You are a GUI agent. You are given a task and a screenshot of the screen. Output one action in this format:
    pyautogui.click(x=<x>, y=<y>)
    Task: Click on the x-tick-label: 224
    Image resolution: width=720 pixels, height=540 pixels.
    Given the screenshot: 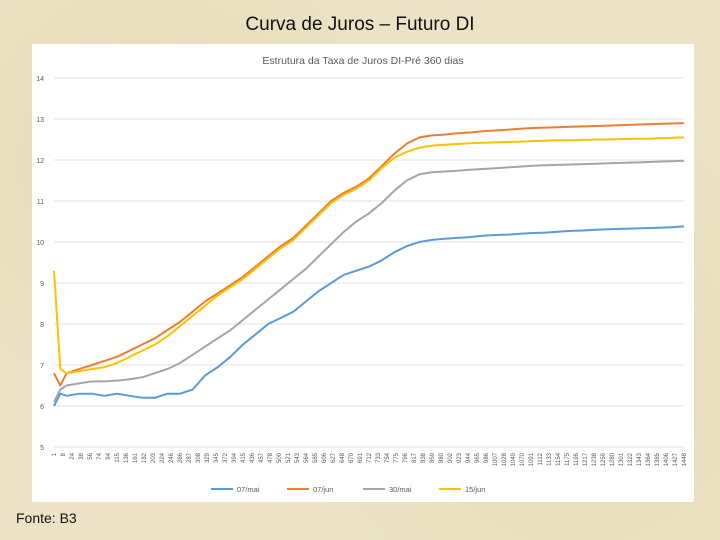 What is the action you would take?
    pyautogui.click(x=163, y=457)
    